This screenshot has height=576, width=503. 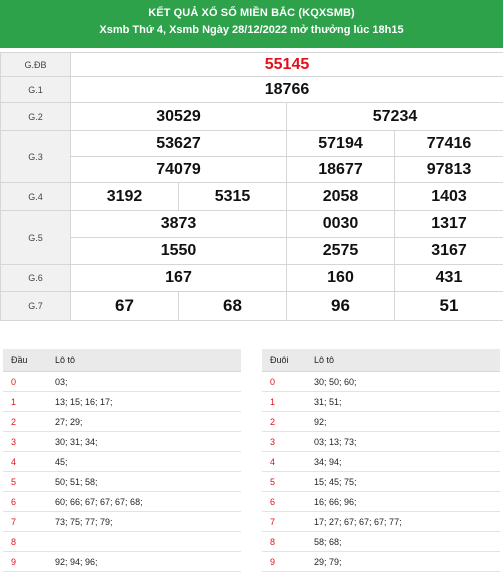 What do you see at coordinates (340, 169) in the screenshot?
I see `prize-number: 18677` at bounding box center [340, 169].